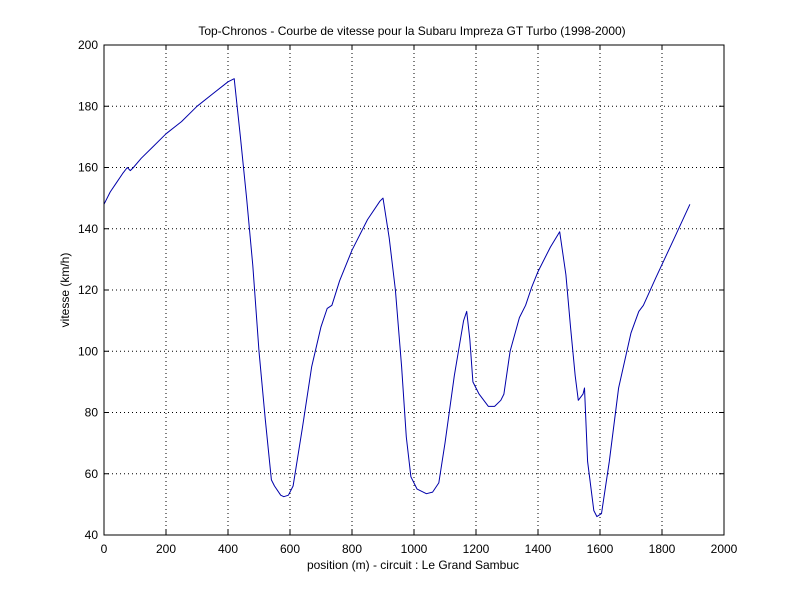 The height and width of the screenshot is (606, 800). Describe the element at coordinates (88, 229) in the screenshot. I see `y-tick-label: 140` at that location.